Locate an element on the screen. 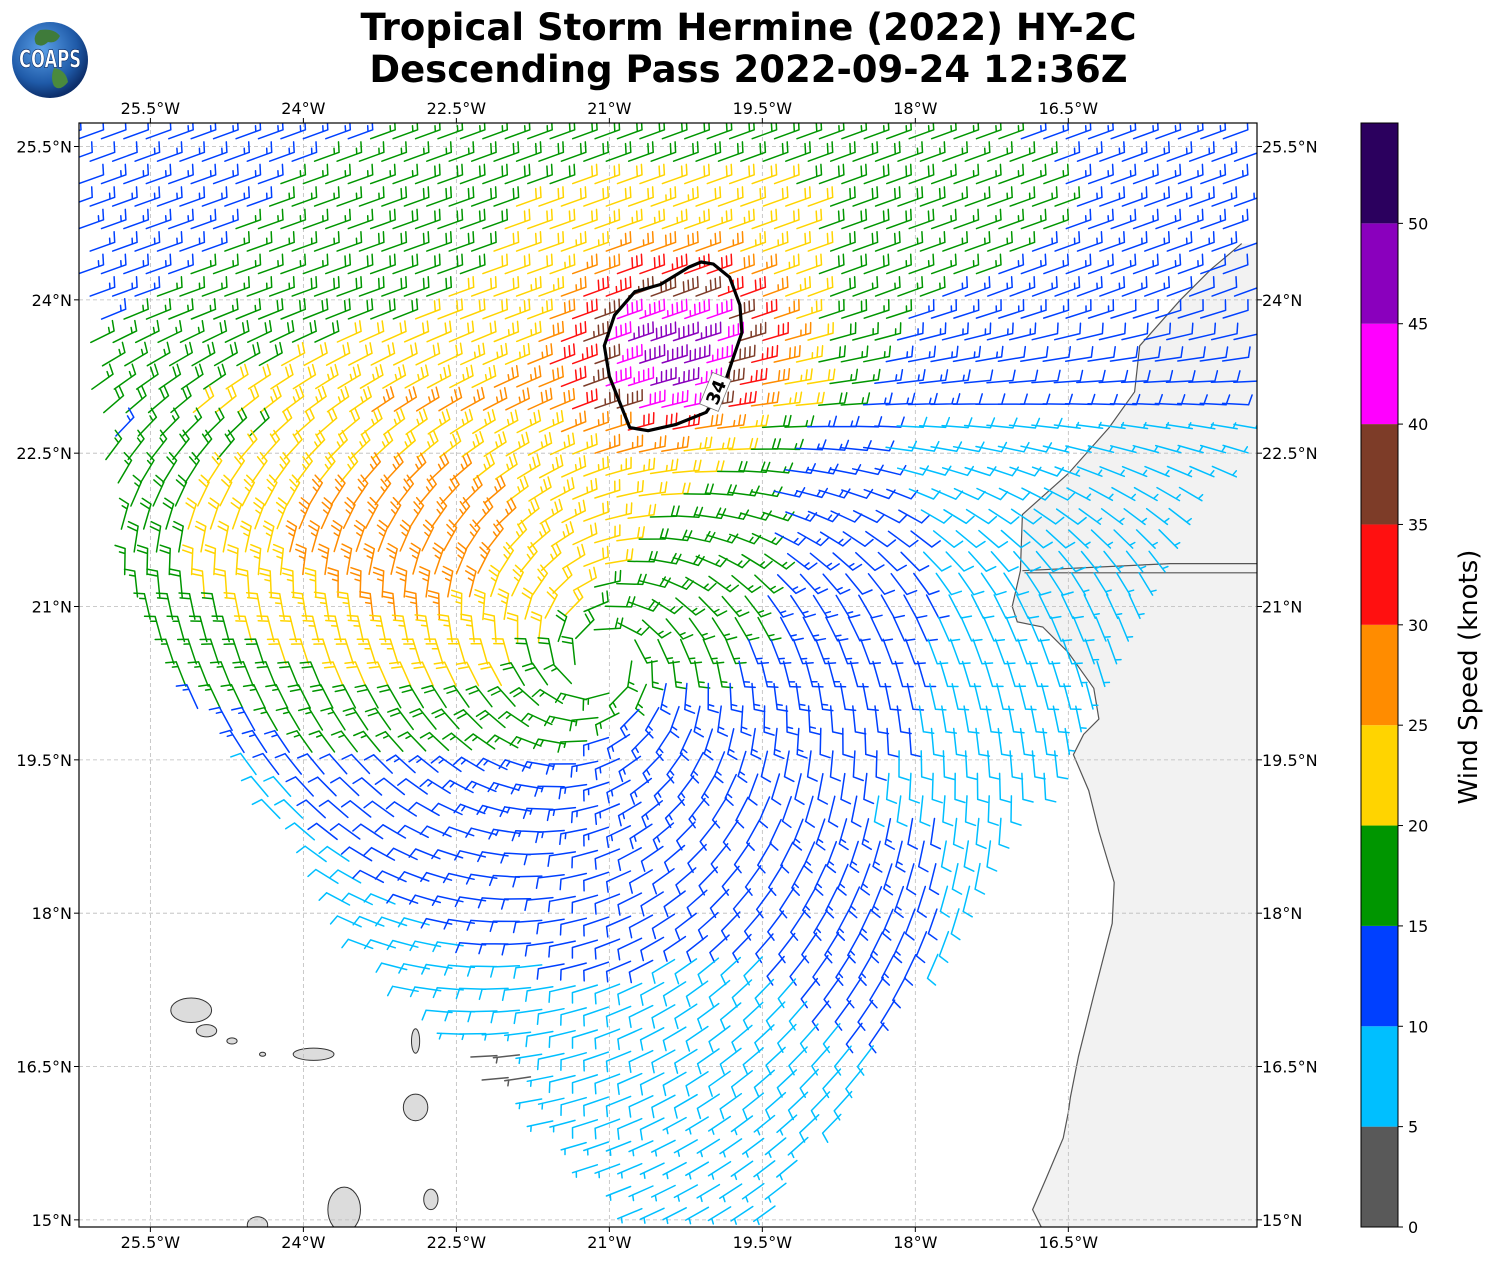 The height and width of the screenshot is (1264, 1497). lon-label-top: 25.5°W is located at coordinates (151, 108).